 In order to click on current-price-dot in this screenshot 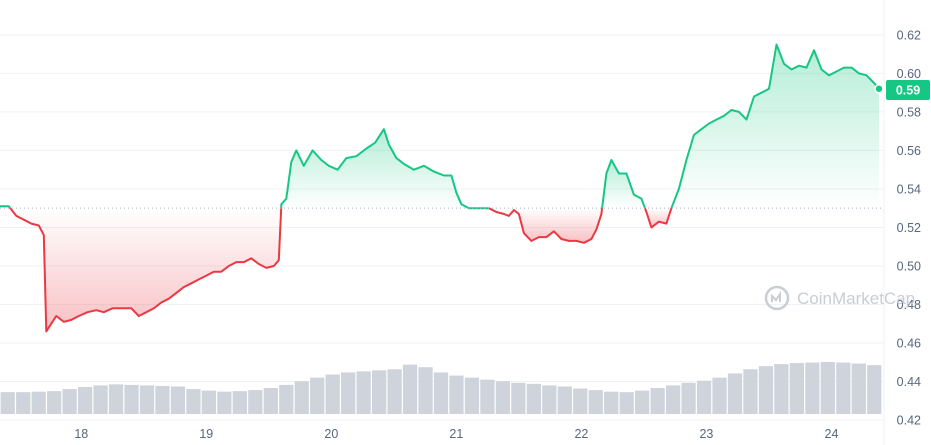, I will do `click(879, 89)`.